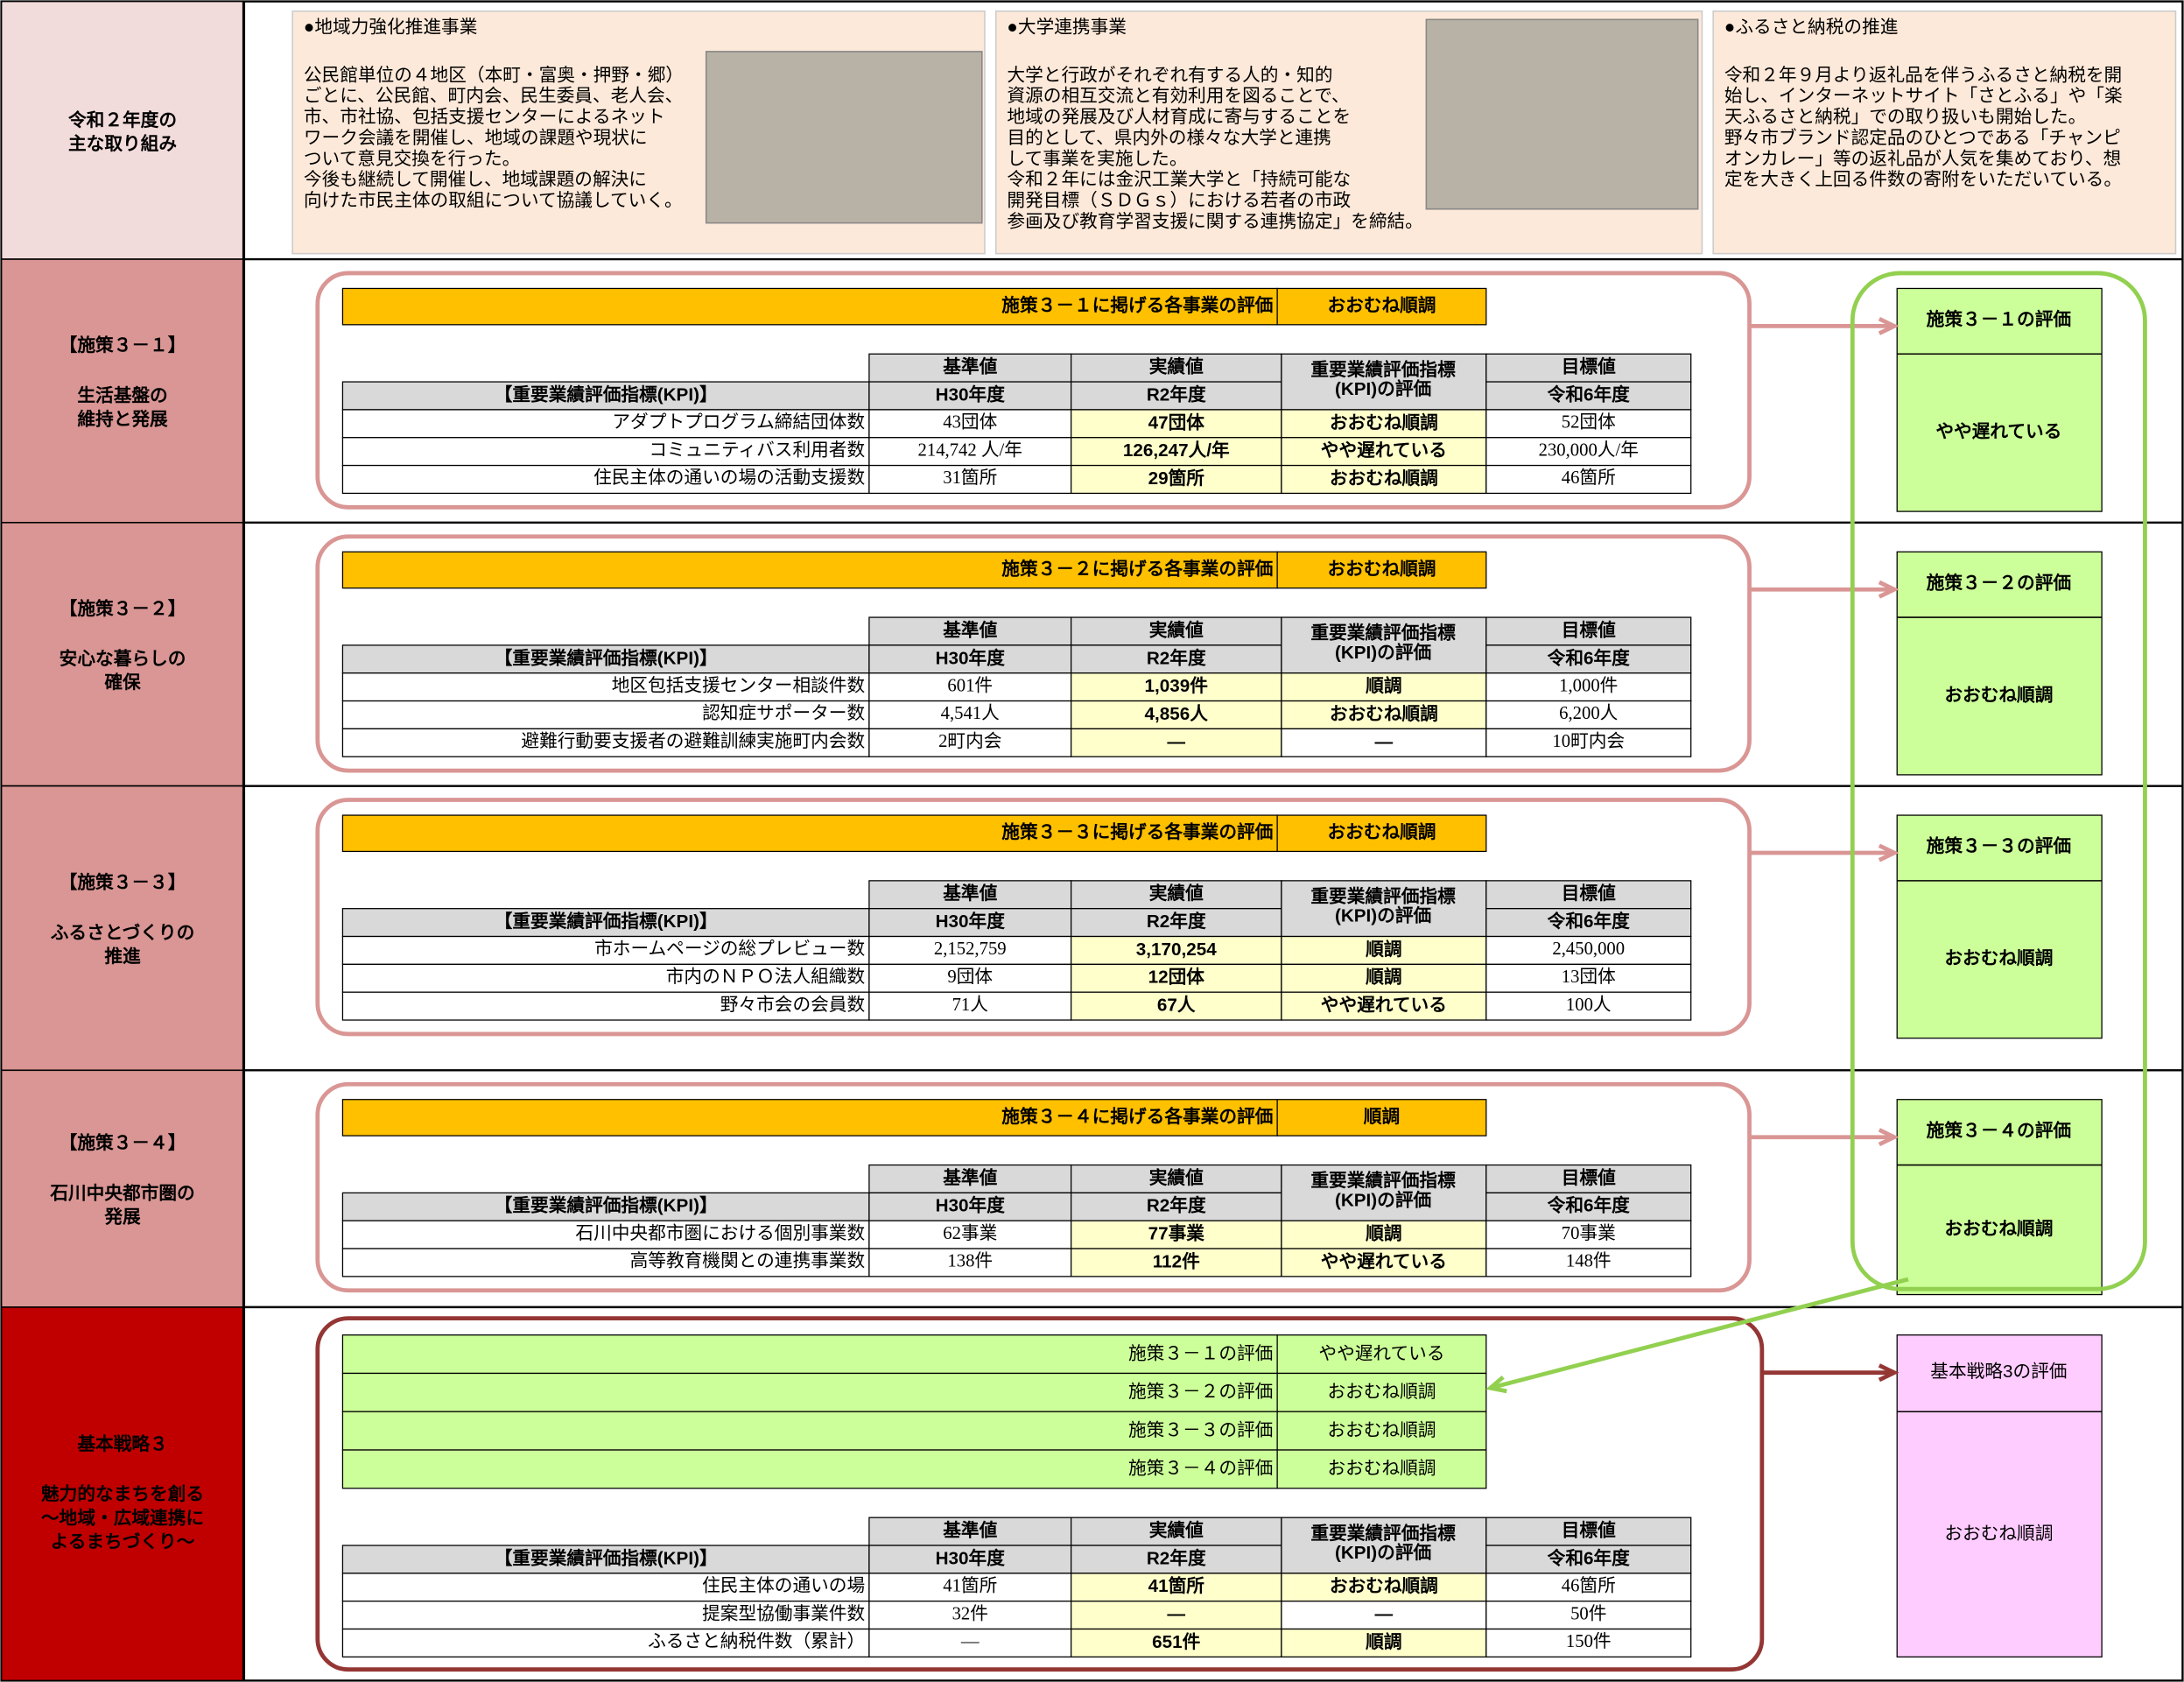 This screenshot has height=1682, width=2184. I want to click on text: 令和6年度, so click(1589, 657).